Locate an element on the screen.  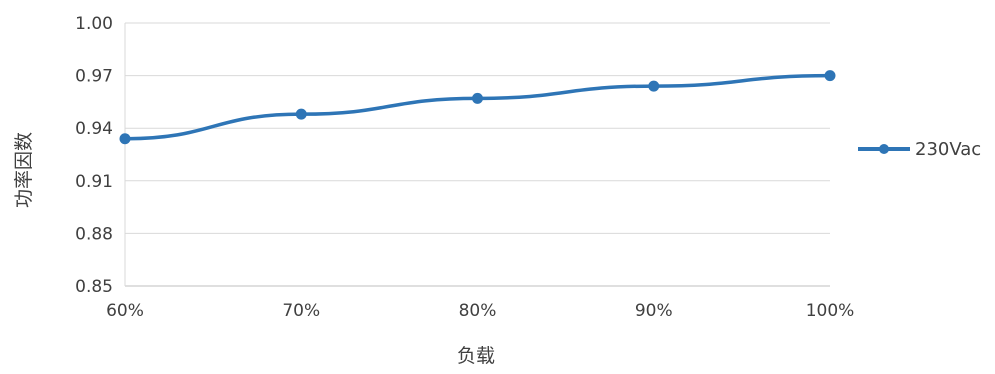
x-tick-label: 60% is located at coordinates (125, 311).